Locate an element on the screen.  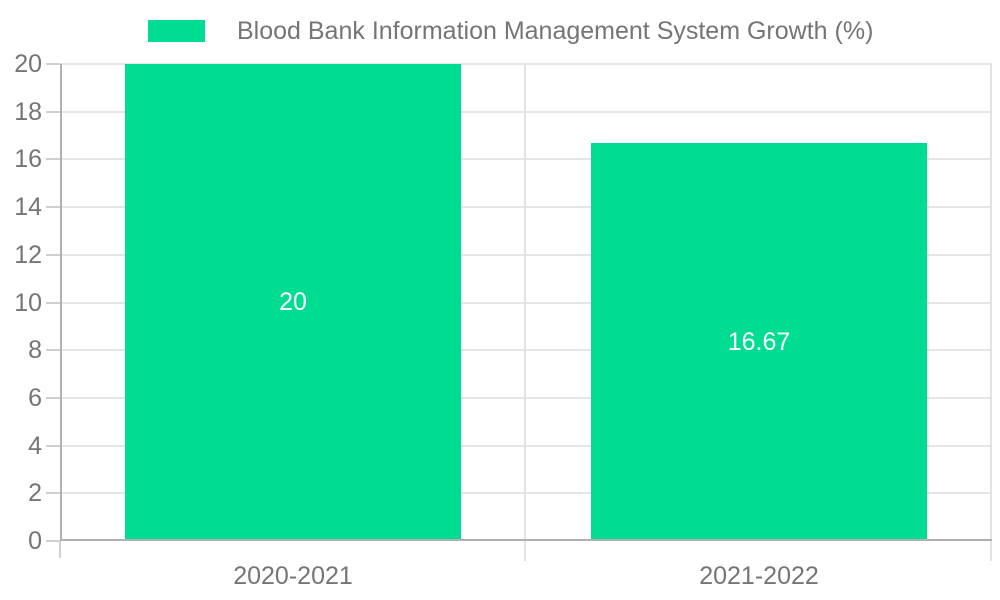
x-axis-tick is located at coordinates (60, 549).